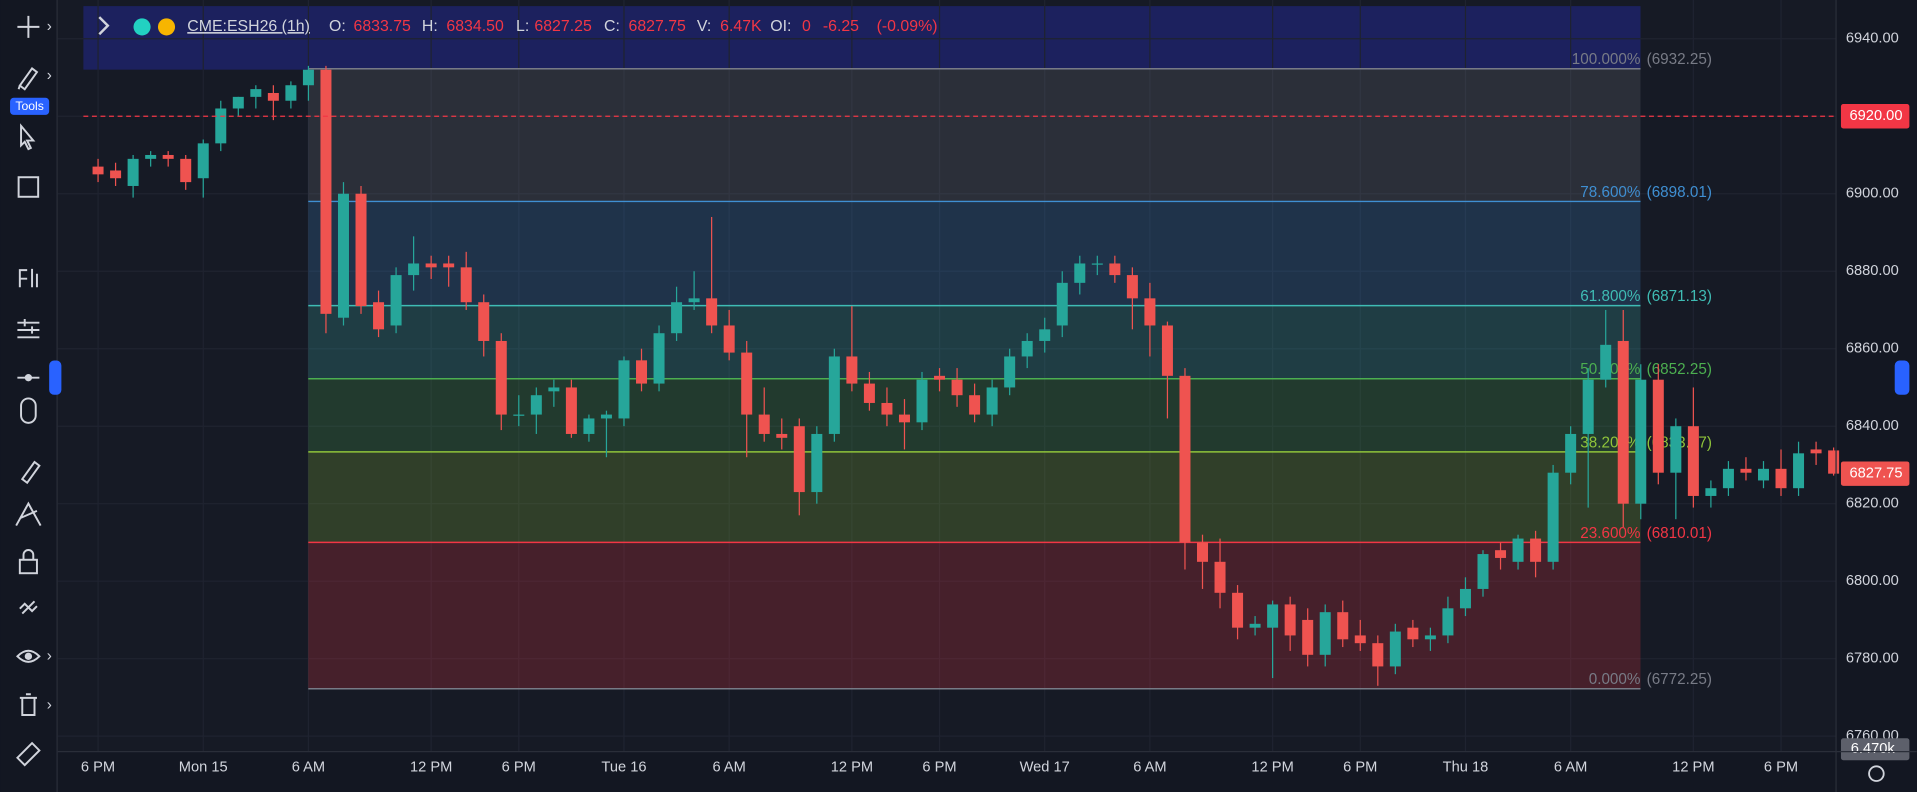 The image size is (1917, 792). Describe the element at coordinates (1876, 773) in the screenshot. I see `settings-button` at that location.